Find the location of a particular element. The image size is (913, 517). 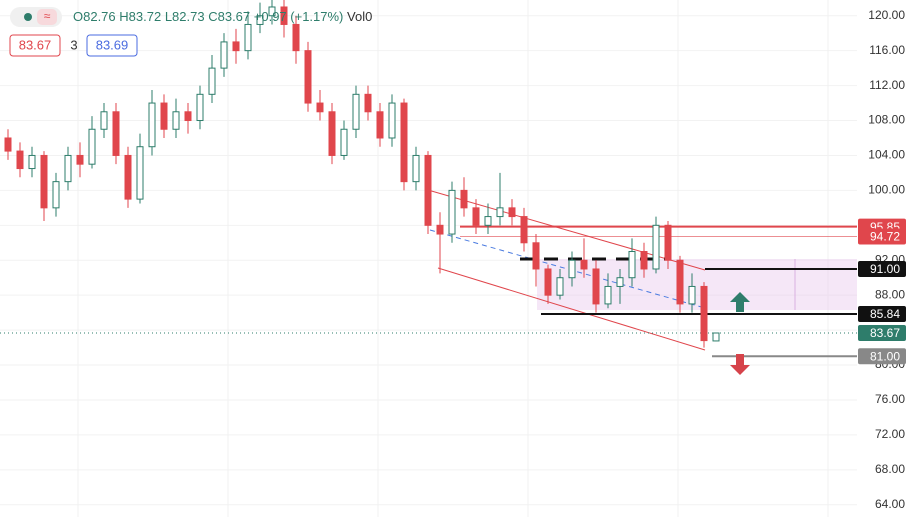

price-tag-label: 85.84 is located at coordinates (885, 314).